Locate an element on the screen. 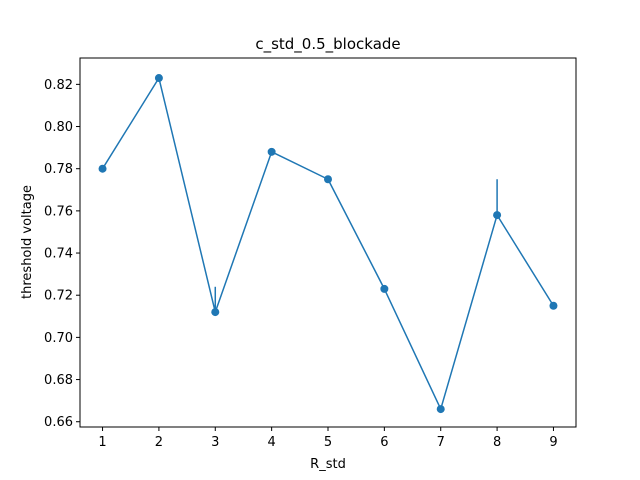 The image size is (640, 480). y-tick-label: 0.70 is located at coordinates (58, 338).